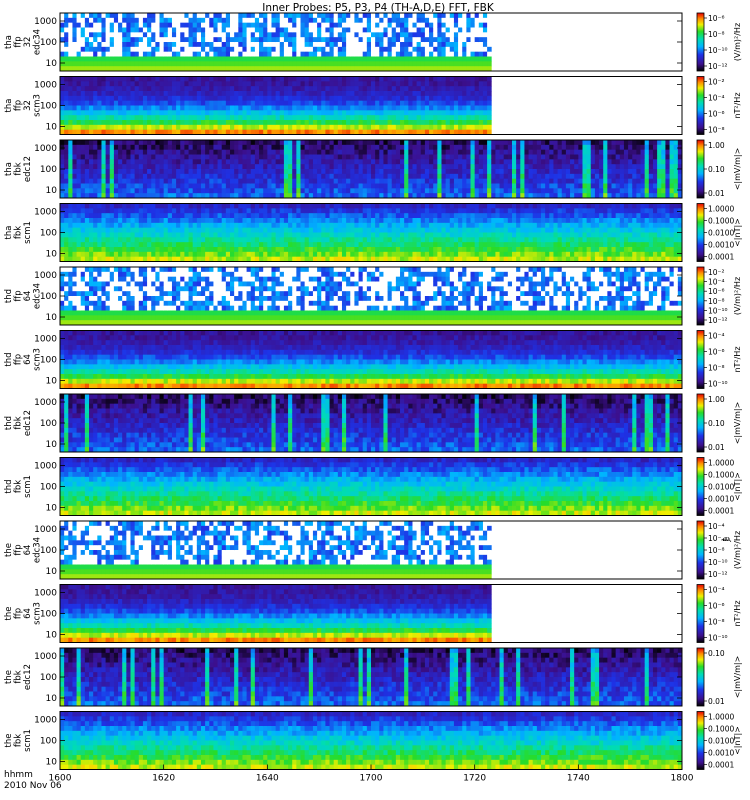 The width and height of the screenshot is (750, 800). Describe the element at coordinates (720, 538) in the screenshot. I see `colorbar-tick-label: 10⁻ⶺ` at that location.